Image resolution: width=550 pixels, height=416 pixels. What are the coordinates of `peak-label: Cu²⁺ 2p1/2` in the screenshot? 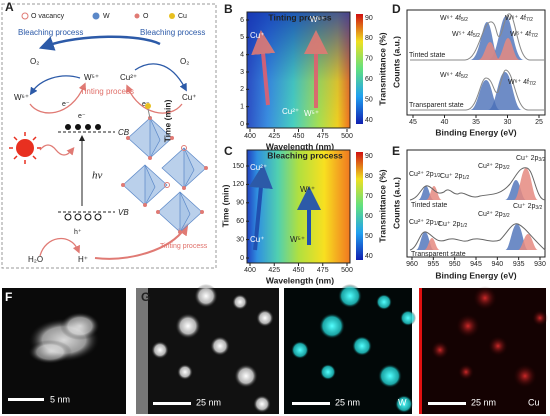 It's located at (425, 175).